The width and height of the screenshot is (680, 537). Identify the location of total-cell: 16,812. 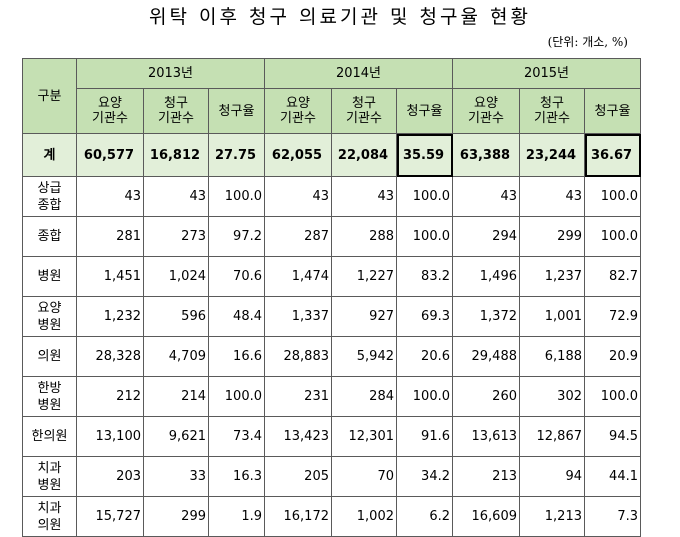
(176, 155).